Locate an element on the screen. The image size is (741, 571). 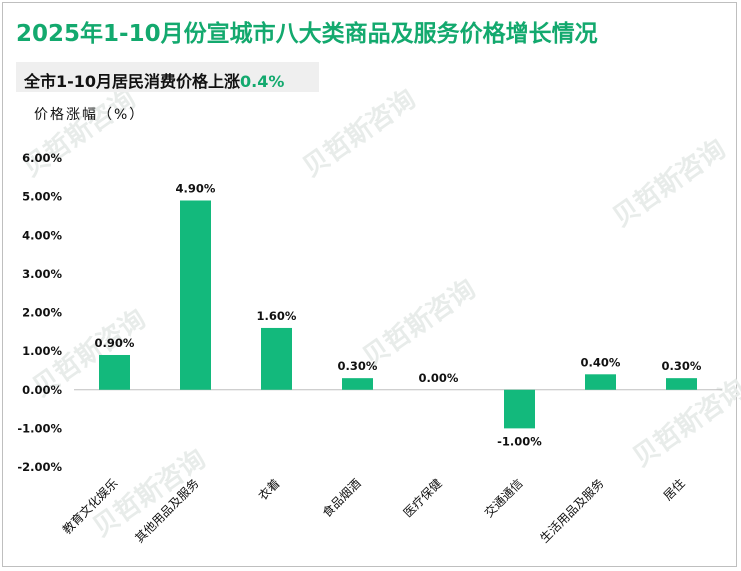
subtitle-prefix: 全市1-10月居民消费价格上涨 is located at coordinates (132, 81).